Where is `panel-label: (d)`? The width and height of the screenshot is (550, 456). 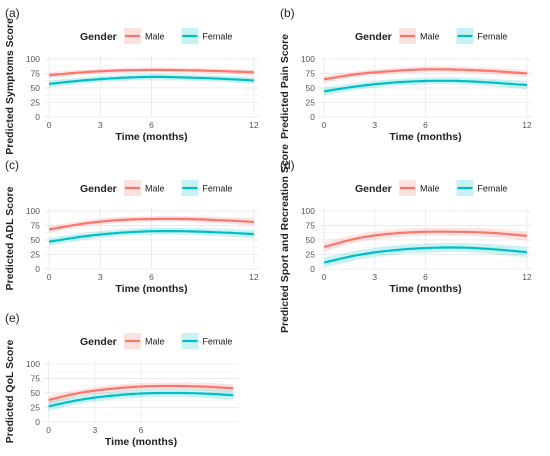
panel-label: (d) is located at coordinates (287, 165).